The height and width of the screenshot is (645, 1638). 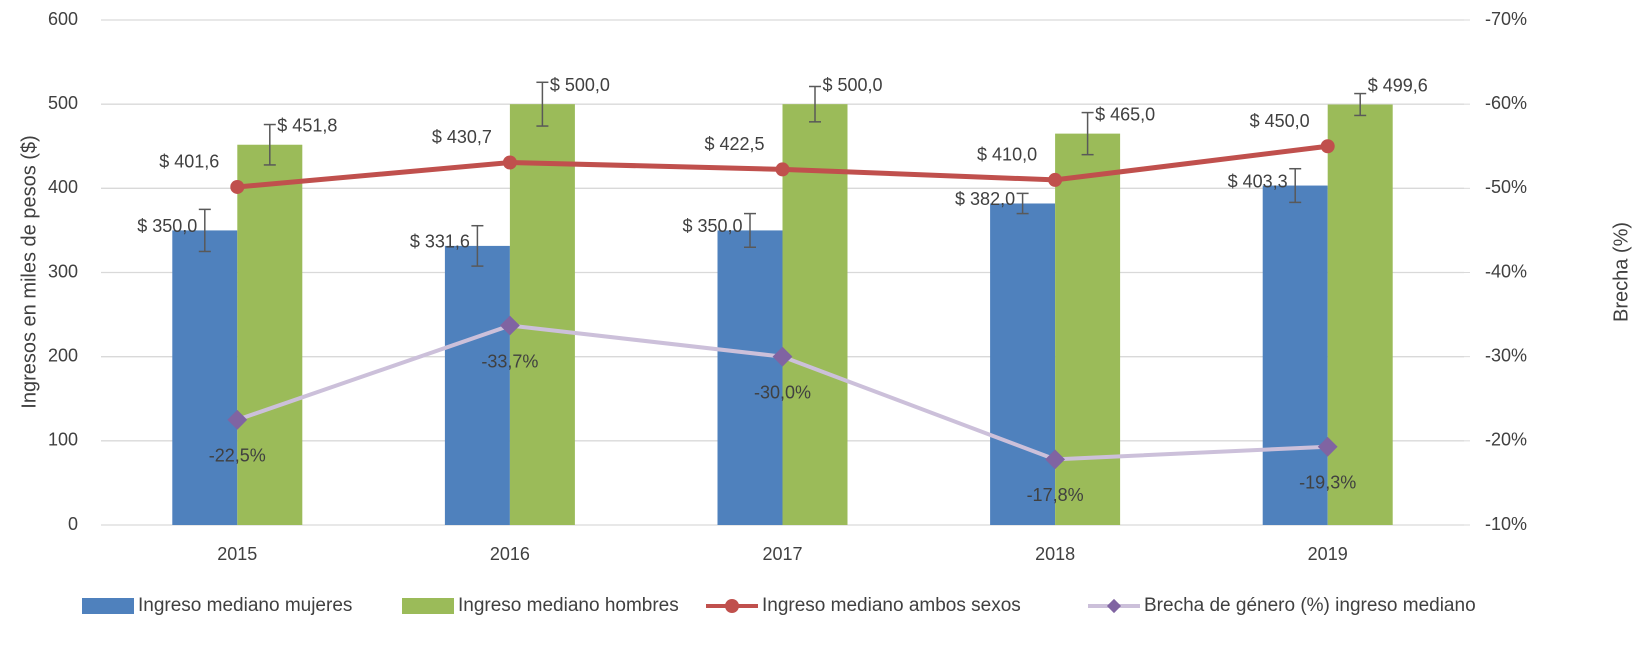 What do you see at coordinates (29, 271) in the screenshot?
I see `y-axis-title: Ingresos en miles de pesos ($)` at bounding box center [29, 271].